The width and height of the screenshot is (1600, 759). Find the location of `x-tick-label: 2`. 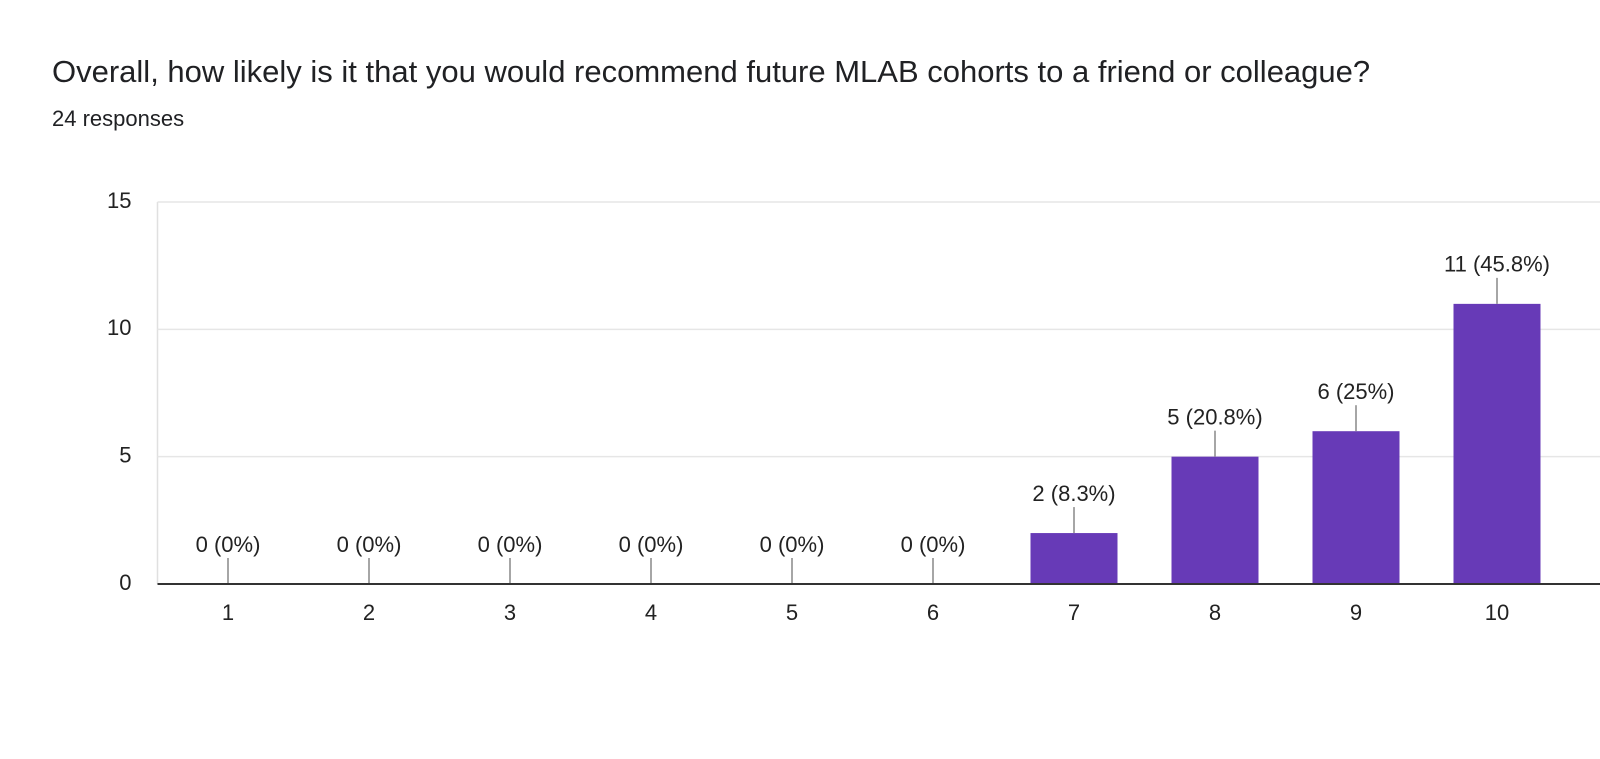

x-tick-label: 2 is located at coordinates (369, 612).